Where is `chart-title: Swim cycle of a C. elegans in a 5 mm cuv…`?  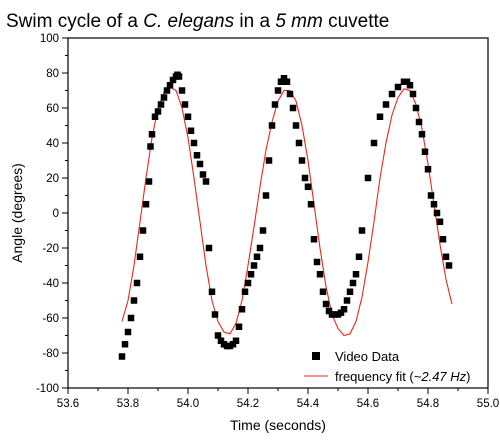
chart-title: Swim cycle of a C. elegans in a 5 mm cuv… is located at coordinates (197, 21).